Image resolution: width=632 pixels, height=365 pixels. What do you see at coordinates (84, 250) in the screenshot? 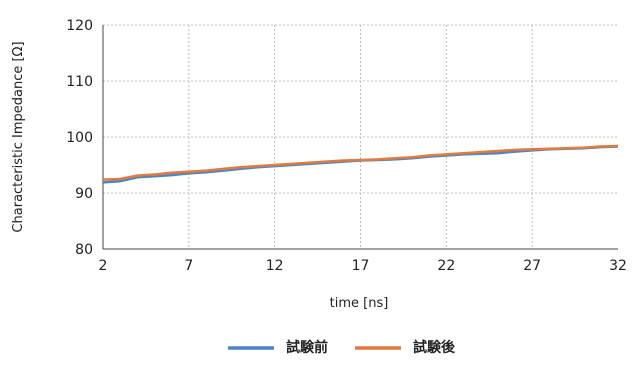
I see `y-tick-label: 80` at bounding box center [84, 250].